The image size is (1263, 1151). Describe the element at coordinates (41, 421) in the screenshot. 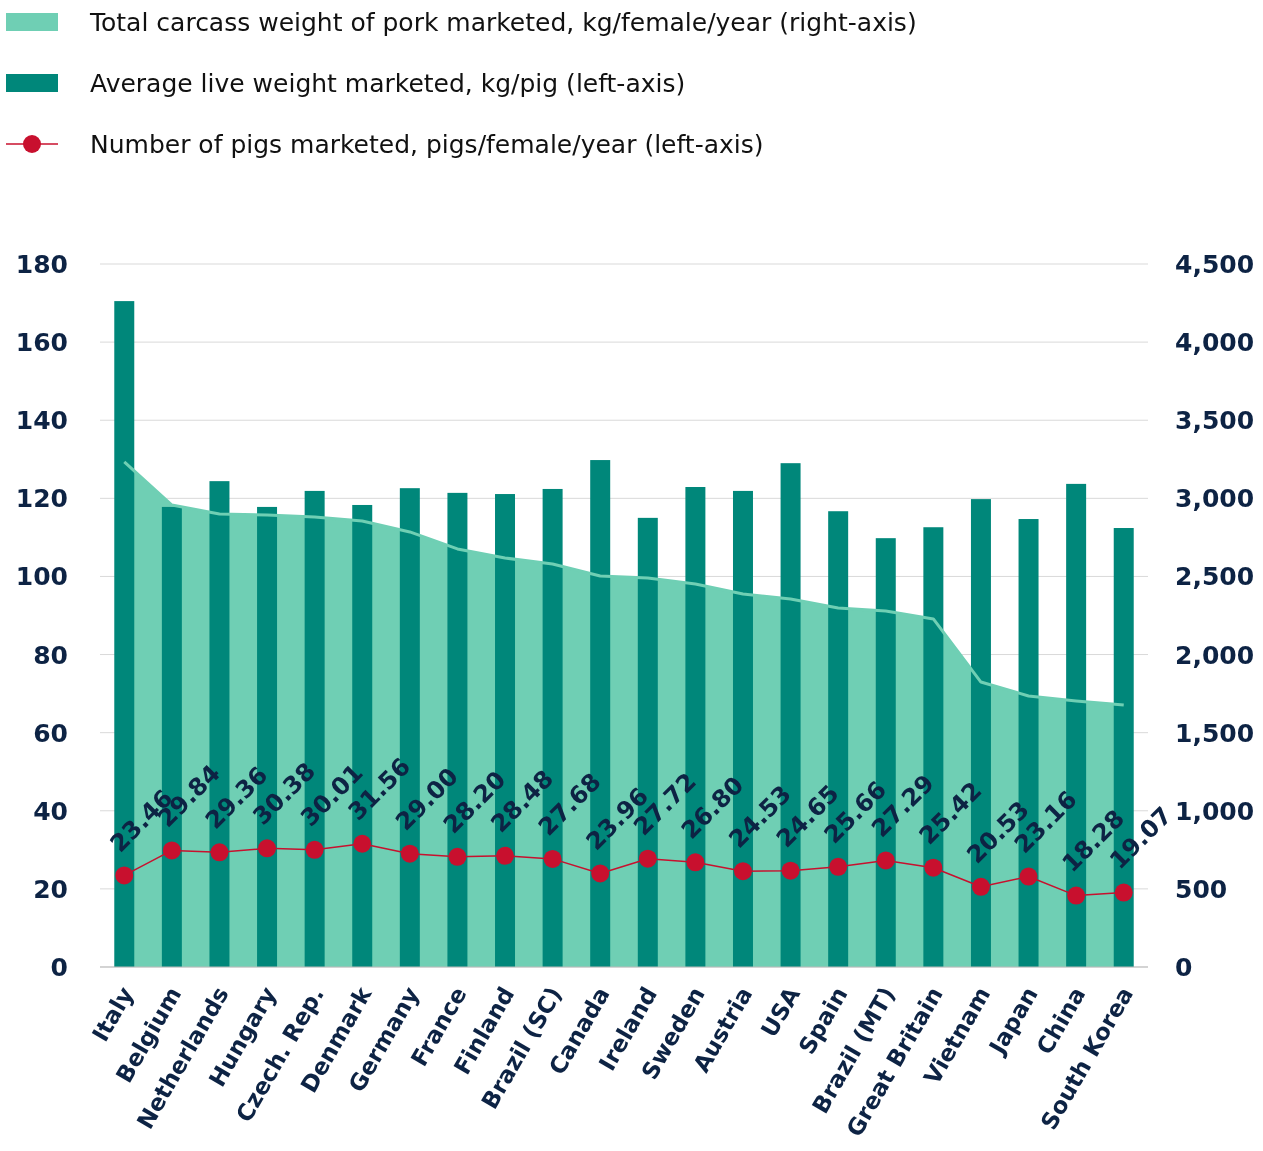

I see `y-tick-label: 140` at that location.